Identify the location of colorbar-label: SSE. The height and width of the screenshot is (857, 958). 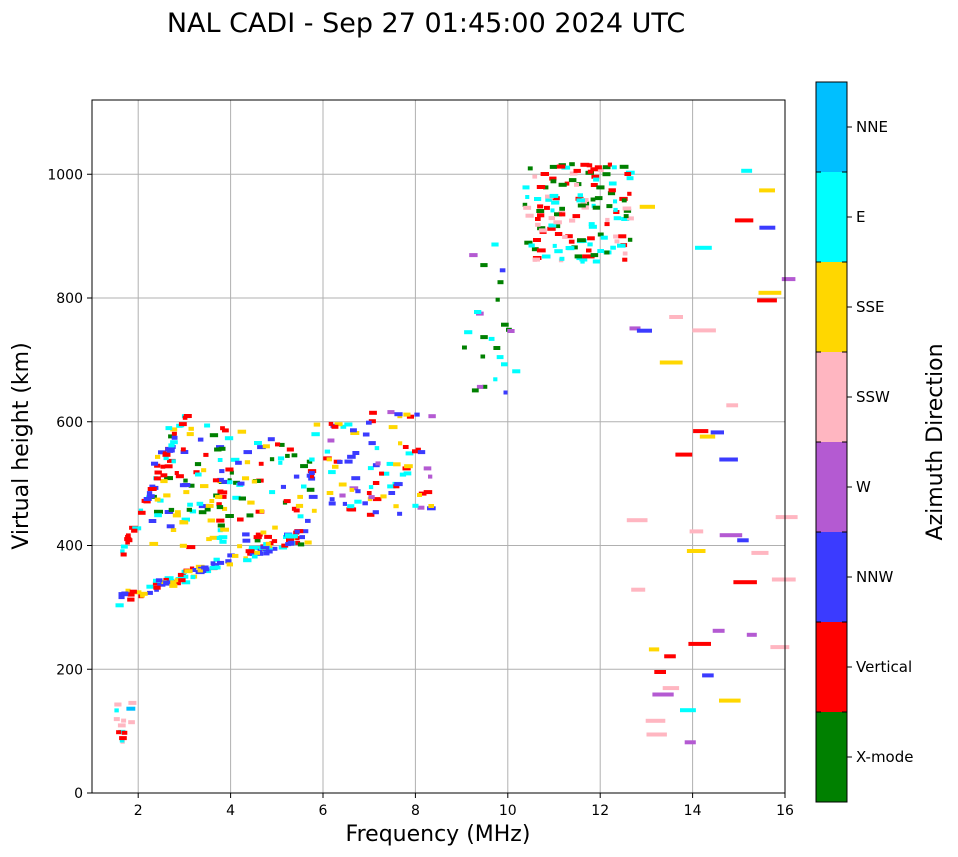
(870, 307).